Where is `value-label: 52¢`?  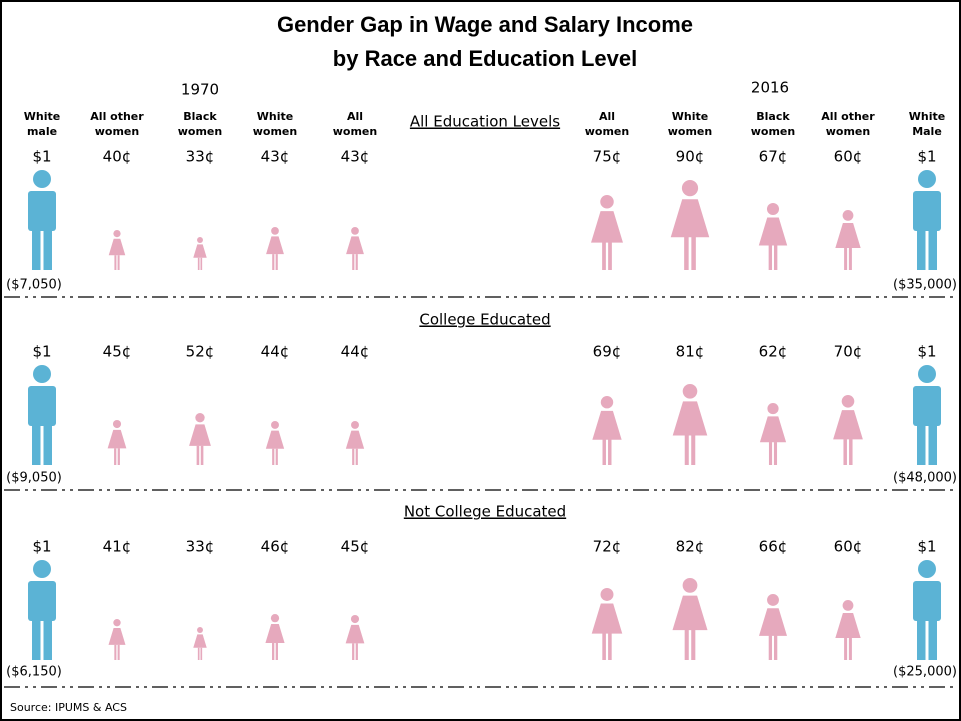 value-label: 52¢ is located at coordinates (200, 352).